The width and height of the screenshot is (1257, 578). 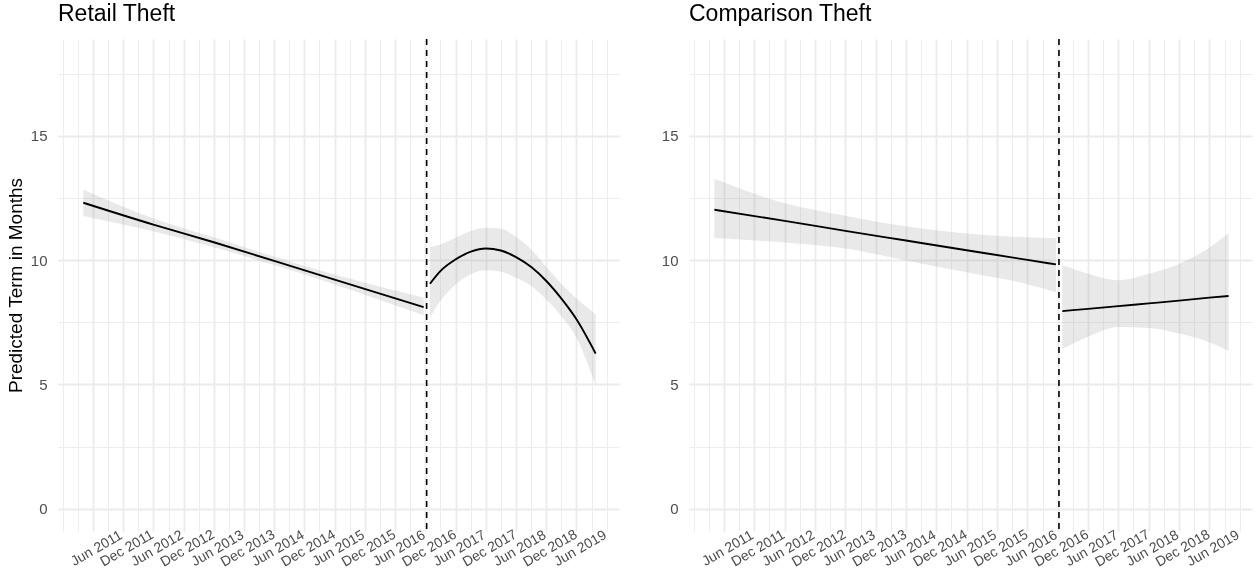 What do you see at coordinates (117, 13) in the screenshot?
I see `chart-title: Retail Theft` at bounding box center [117, 13].